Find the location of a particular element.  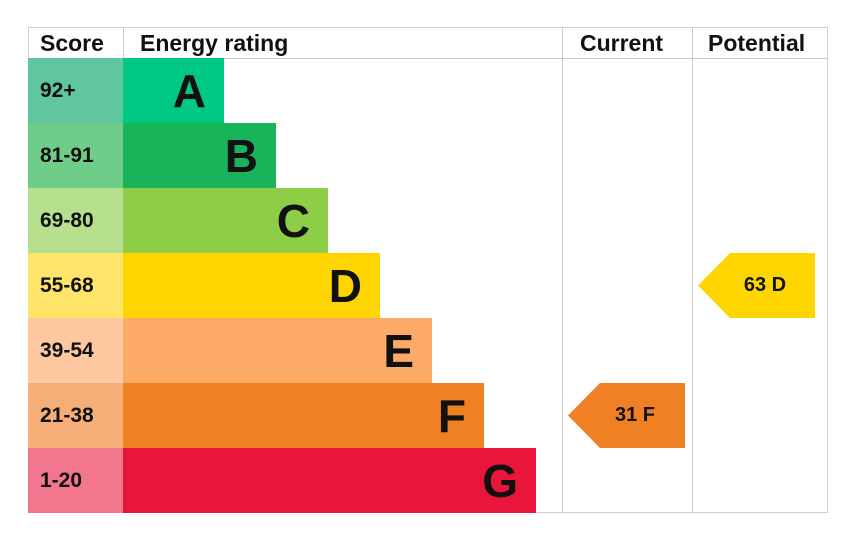

potential-rating-arrow: 63 D is located at coordinates (756, 285).